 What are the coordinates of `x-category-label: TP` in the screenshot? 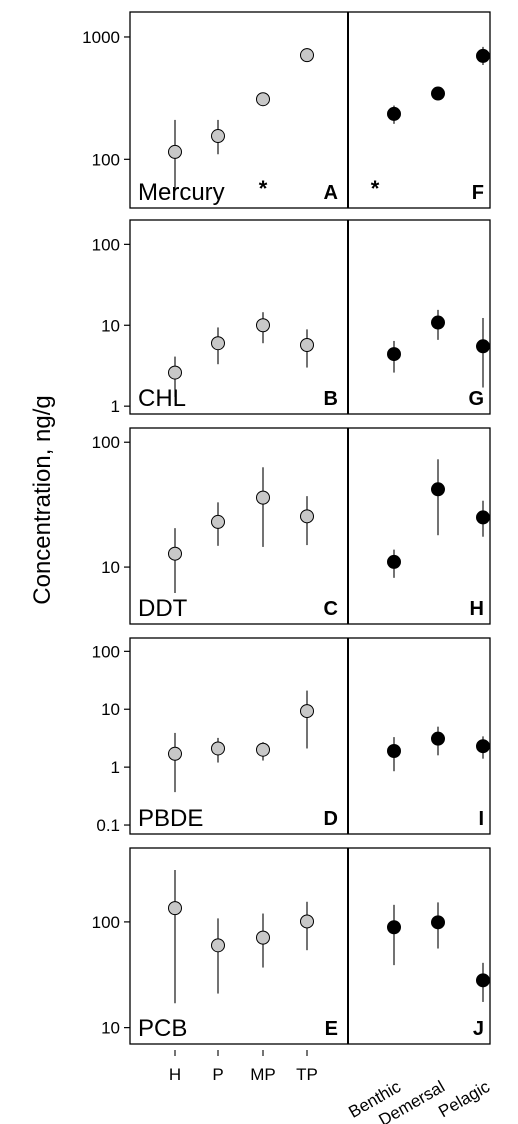 It's located at (307, 1074).